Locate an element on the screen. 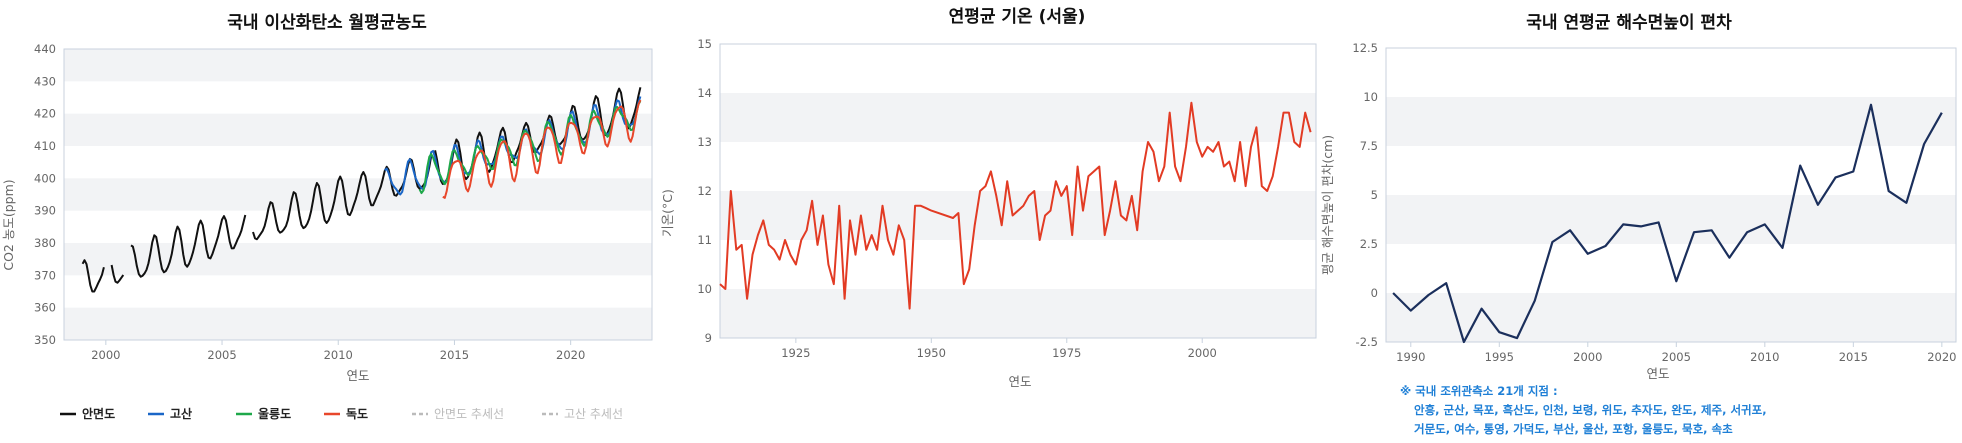  temp-x-axis-label: 연도 is located at coordinates (1019, 381).